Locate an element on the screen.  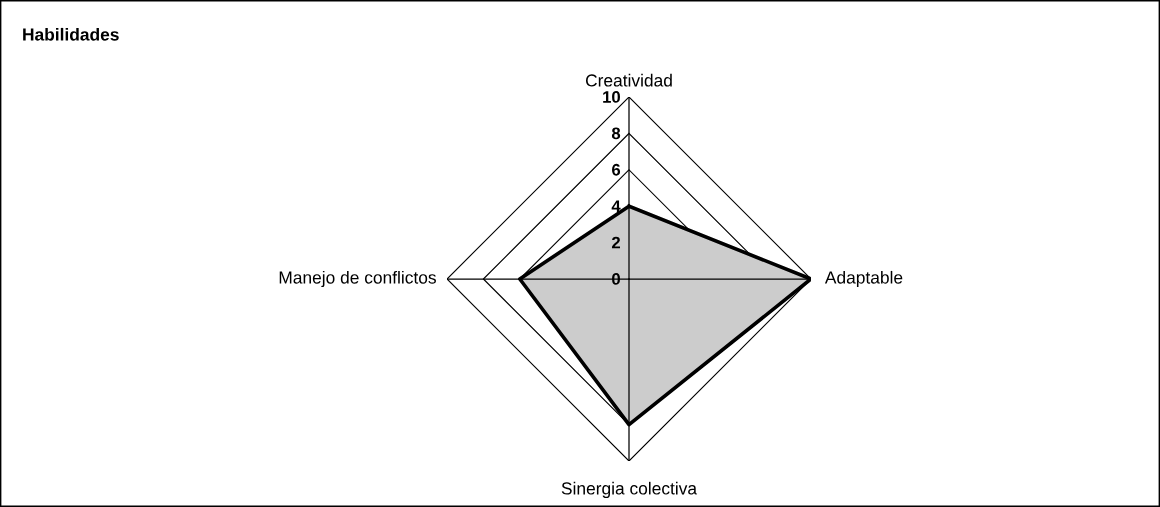
spoke-label: Adaptable is located at coordinates (863, 279).